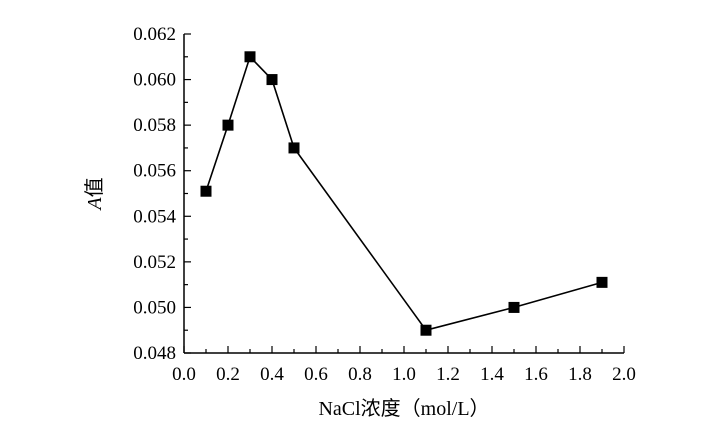 The height and width of the screenshot is (442, 728). What do you see at coordinates (580, 374) in the screenshot?
I see `x-tick-label: 1.8` at bounding box center [580, 374].